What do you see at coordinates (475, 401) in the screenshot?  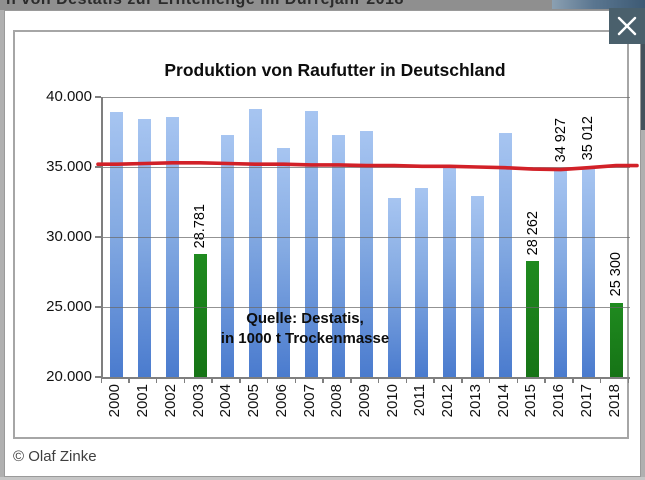 I see `x-tick-label: 2013` at bounding box center [475, 401].